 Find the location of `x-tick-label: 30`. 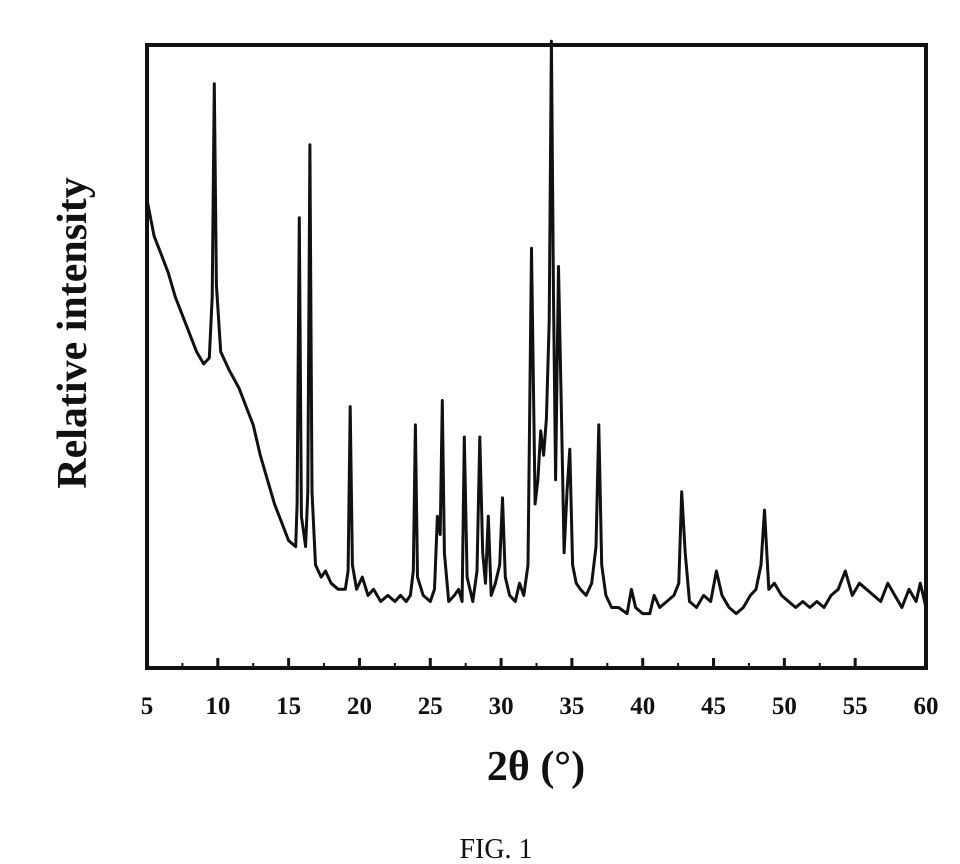

x-tick-label: 30 is located at coordinates (501, 706).